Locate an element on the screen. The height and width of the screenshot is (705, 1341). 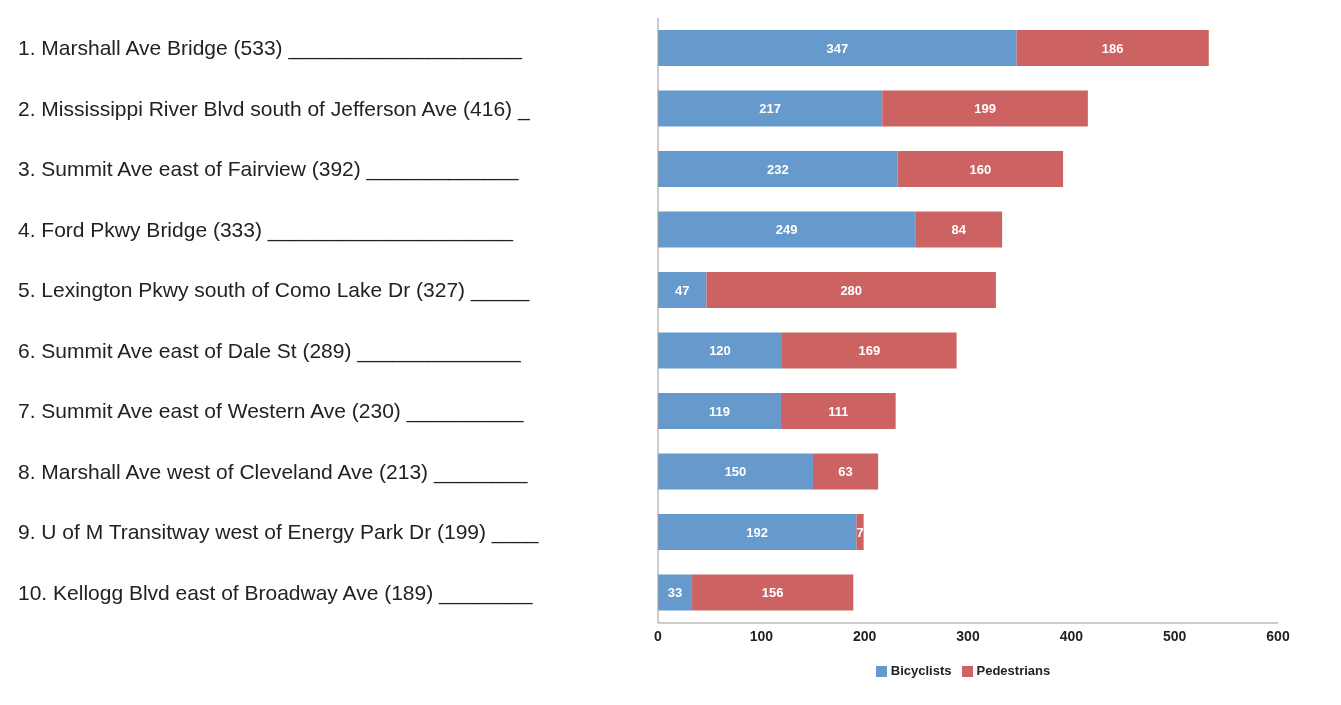
y-tick-label: 6. Summit Ave east of Dale St (289) ______________ is located at coordinates (270, 350).